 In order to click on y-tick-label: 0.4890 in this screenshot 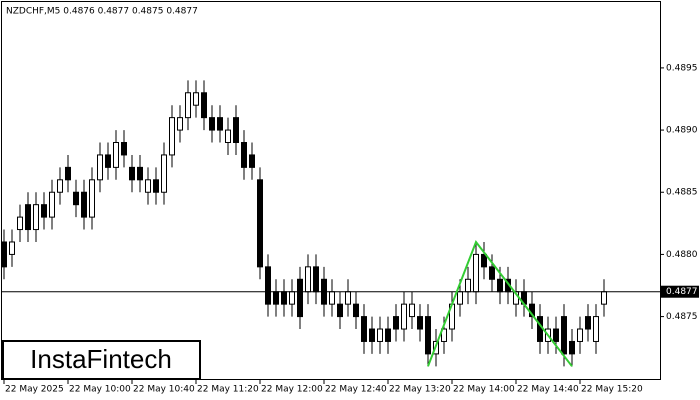, I will do `click(682, 131)`.